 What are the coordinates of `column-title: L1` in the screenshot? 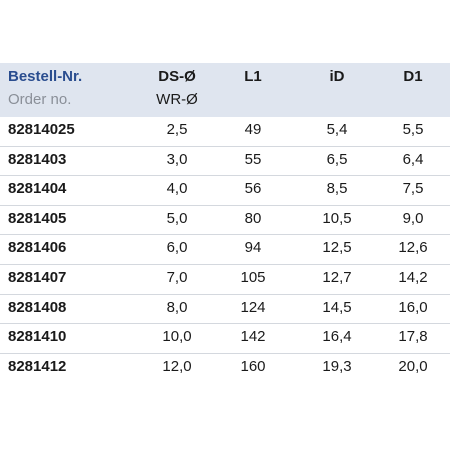 It's located at (253, 76).